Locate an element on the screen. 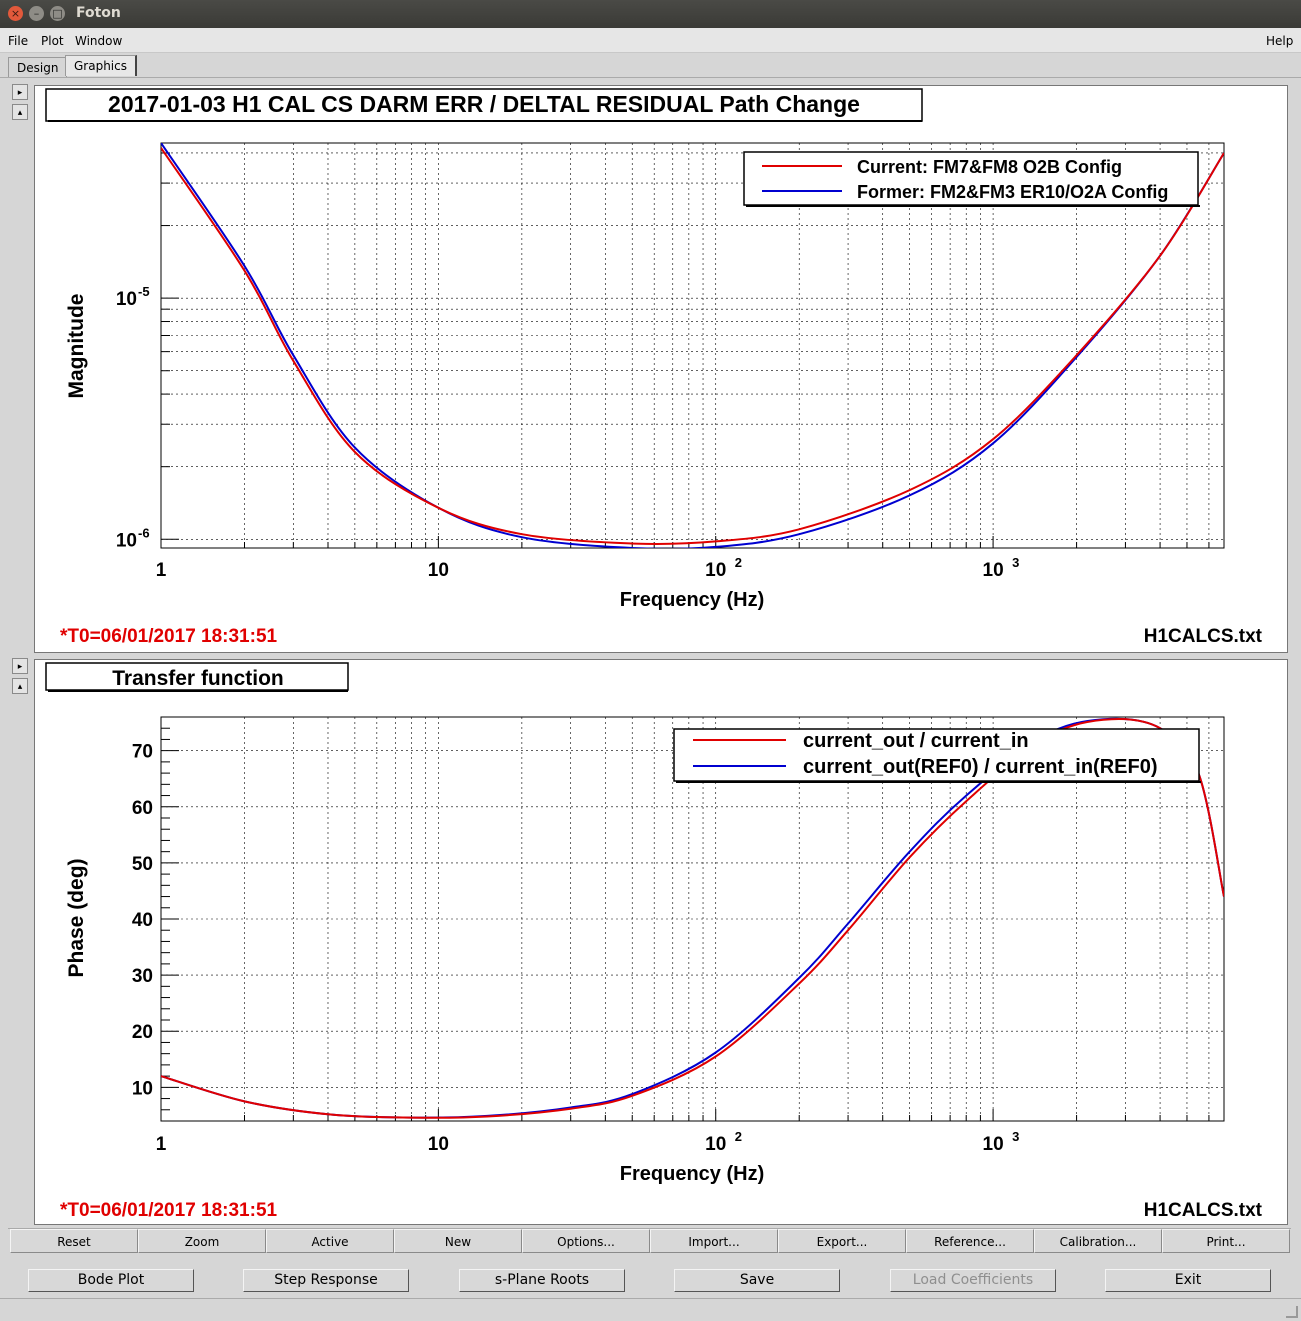  window-titlebar: × – □ Foton is located at coordinates (650, 14).